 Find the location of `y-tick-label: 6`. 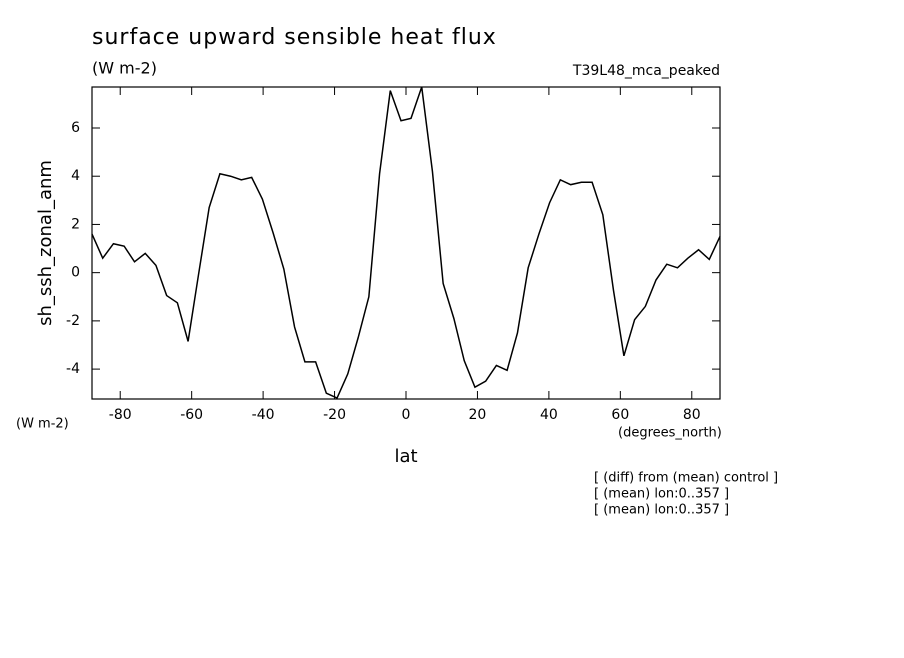

y-tick-label: 6 is located at coordinates (75, 128).